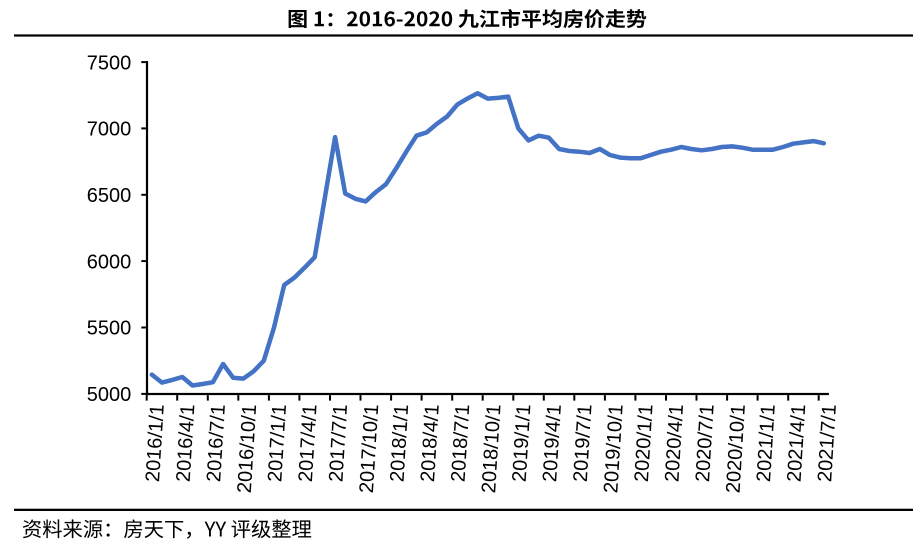  What do you see at coordinates (109, 63) in the screenshot?
I see `svg-text: 7500` at bounding box center [109, 63].